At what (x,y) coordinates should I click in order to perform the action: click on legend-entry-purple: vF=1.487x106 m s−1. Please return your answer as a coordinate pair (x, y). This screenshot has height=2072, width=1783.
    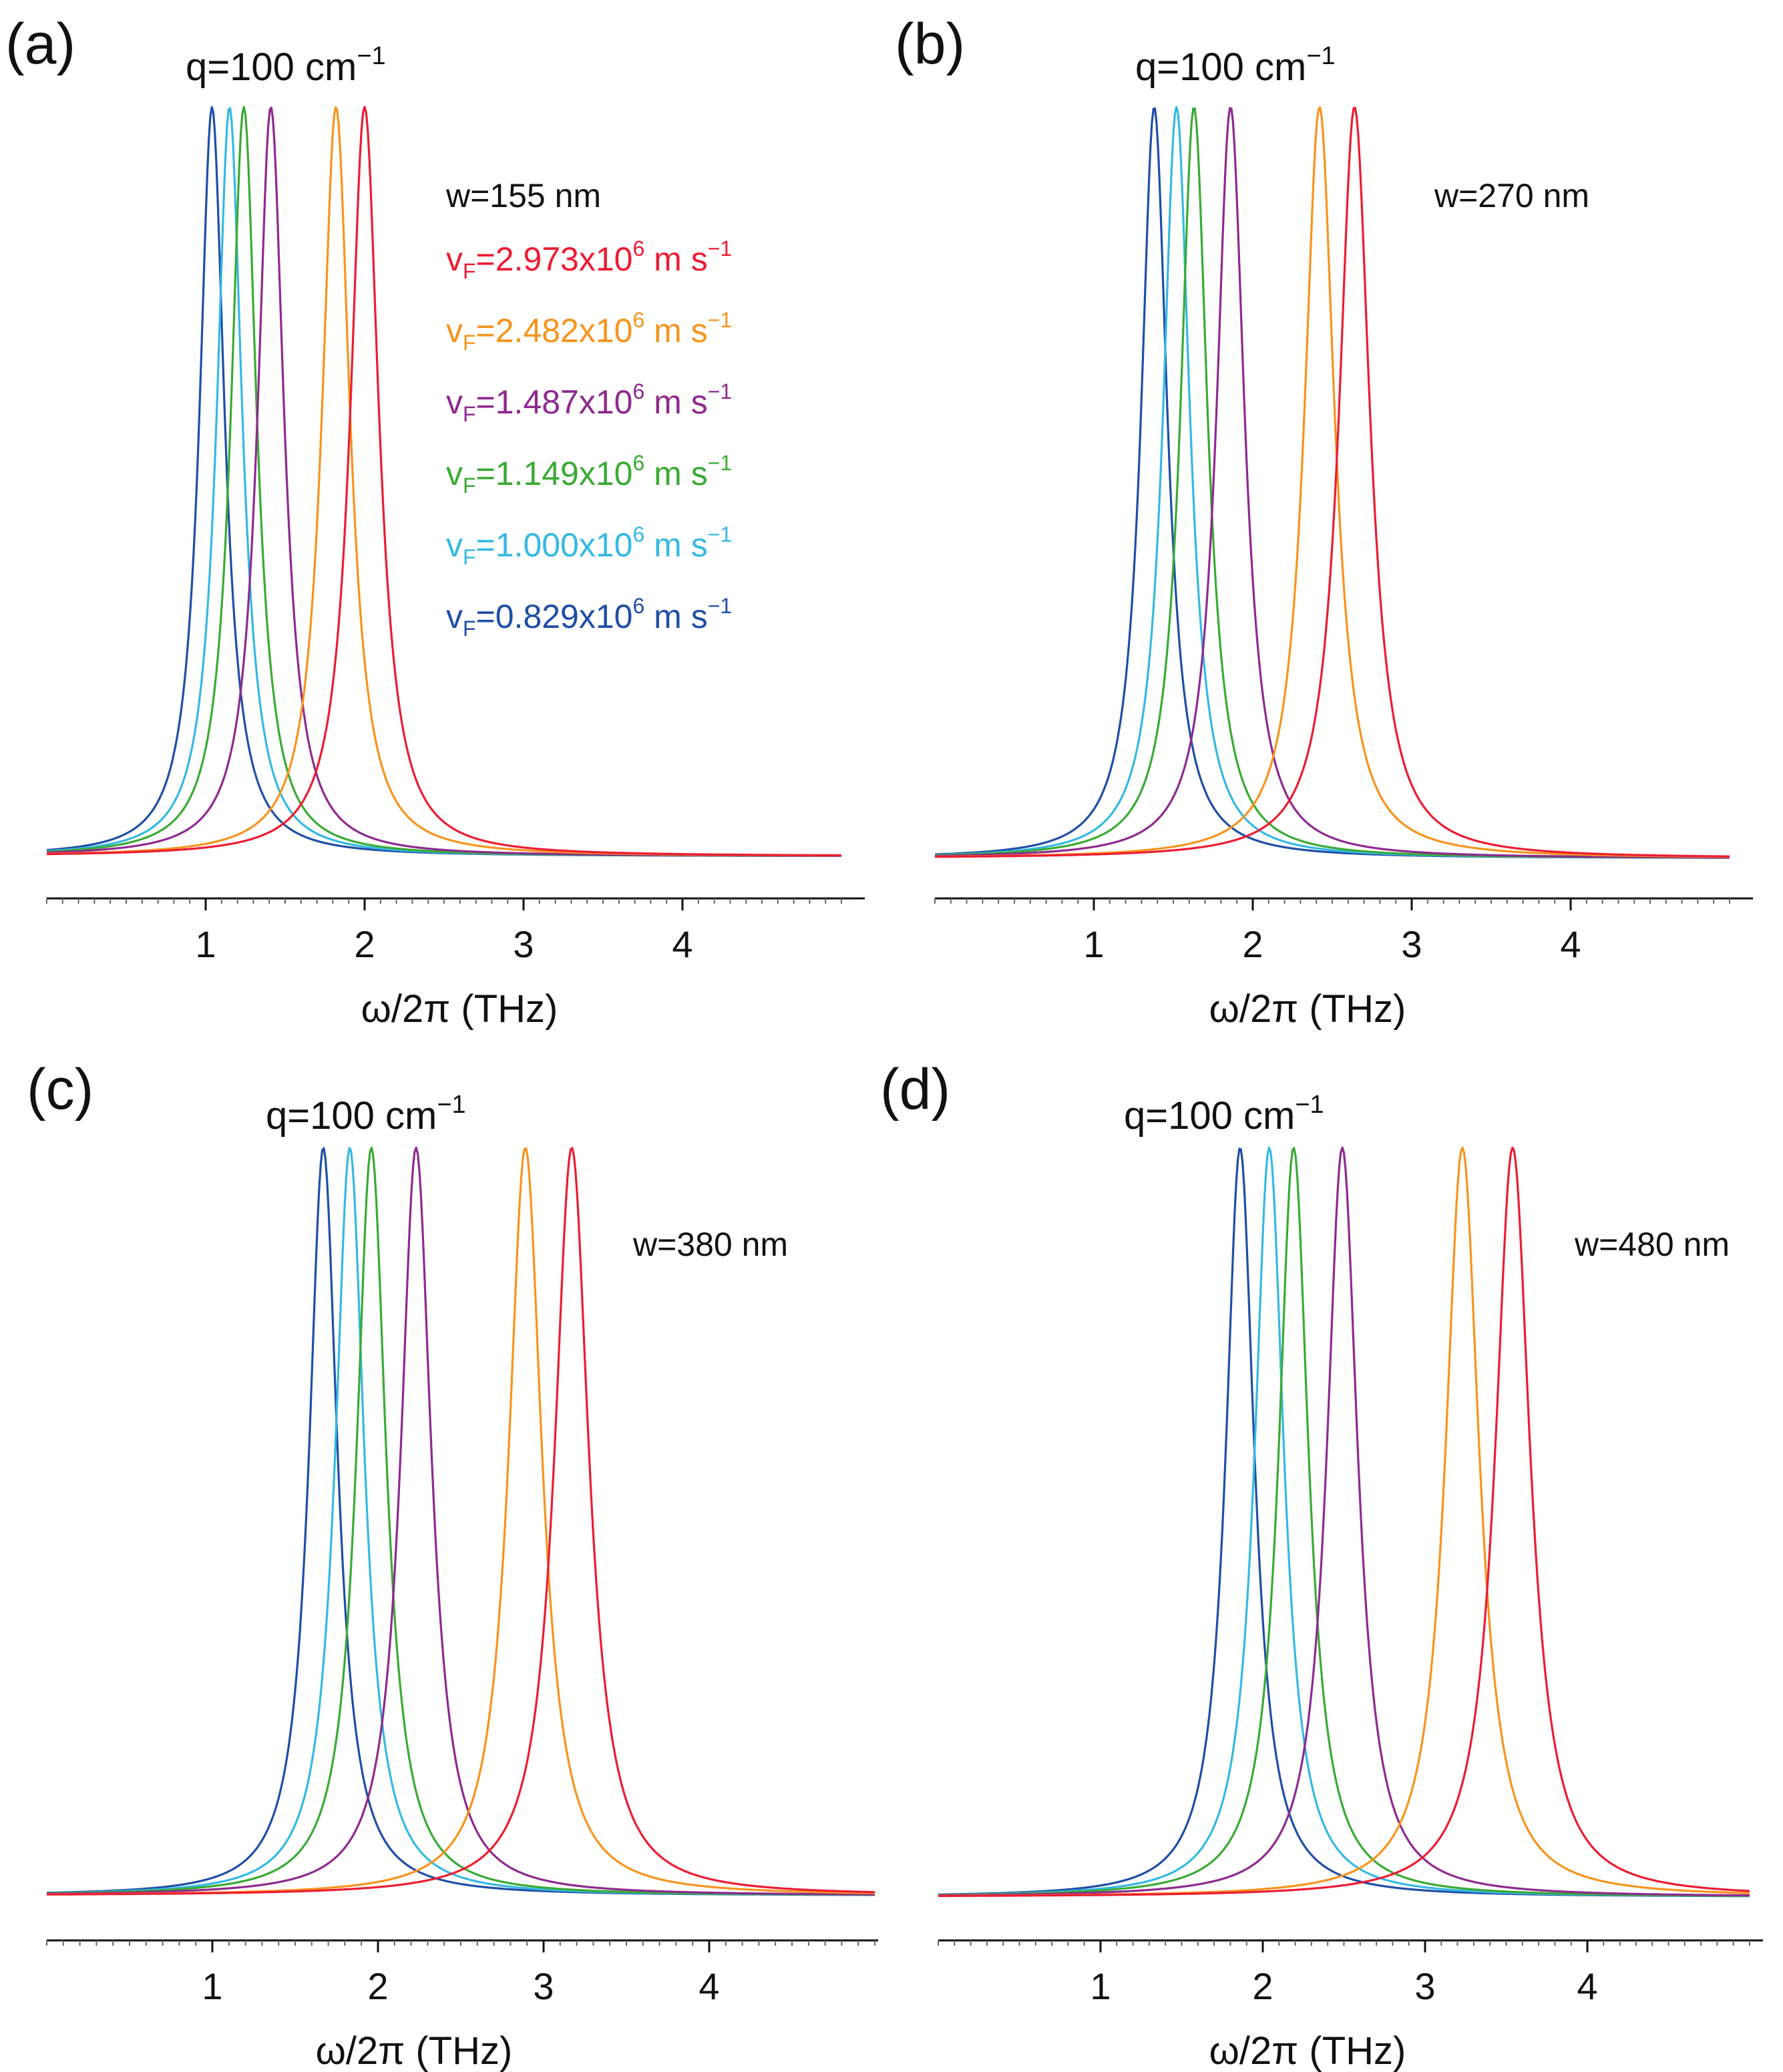
    Looking at the image, I should click on (589, 402).